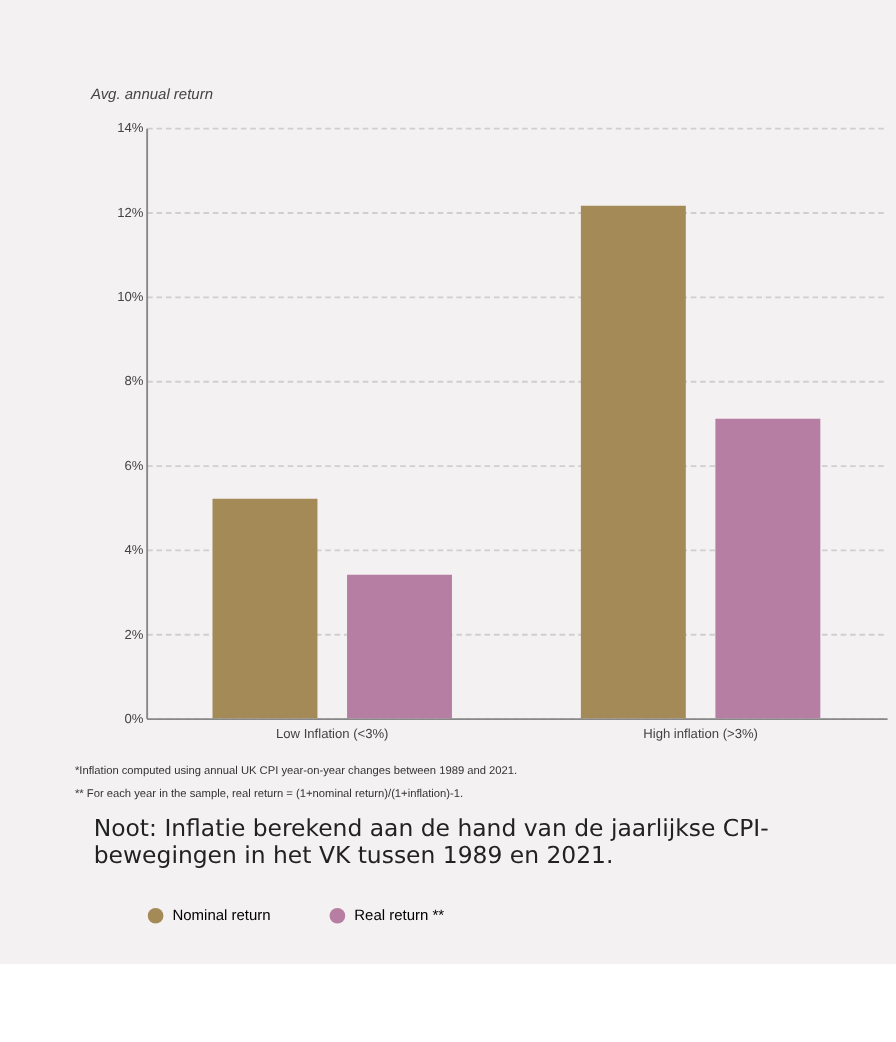  Describe the element at coordinates (221, 914) in the screenshot. I see `legend-label: Nominal return` at that location.